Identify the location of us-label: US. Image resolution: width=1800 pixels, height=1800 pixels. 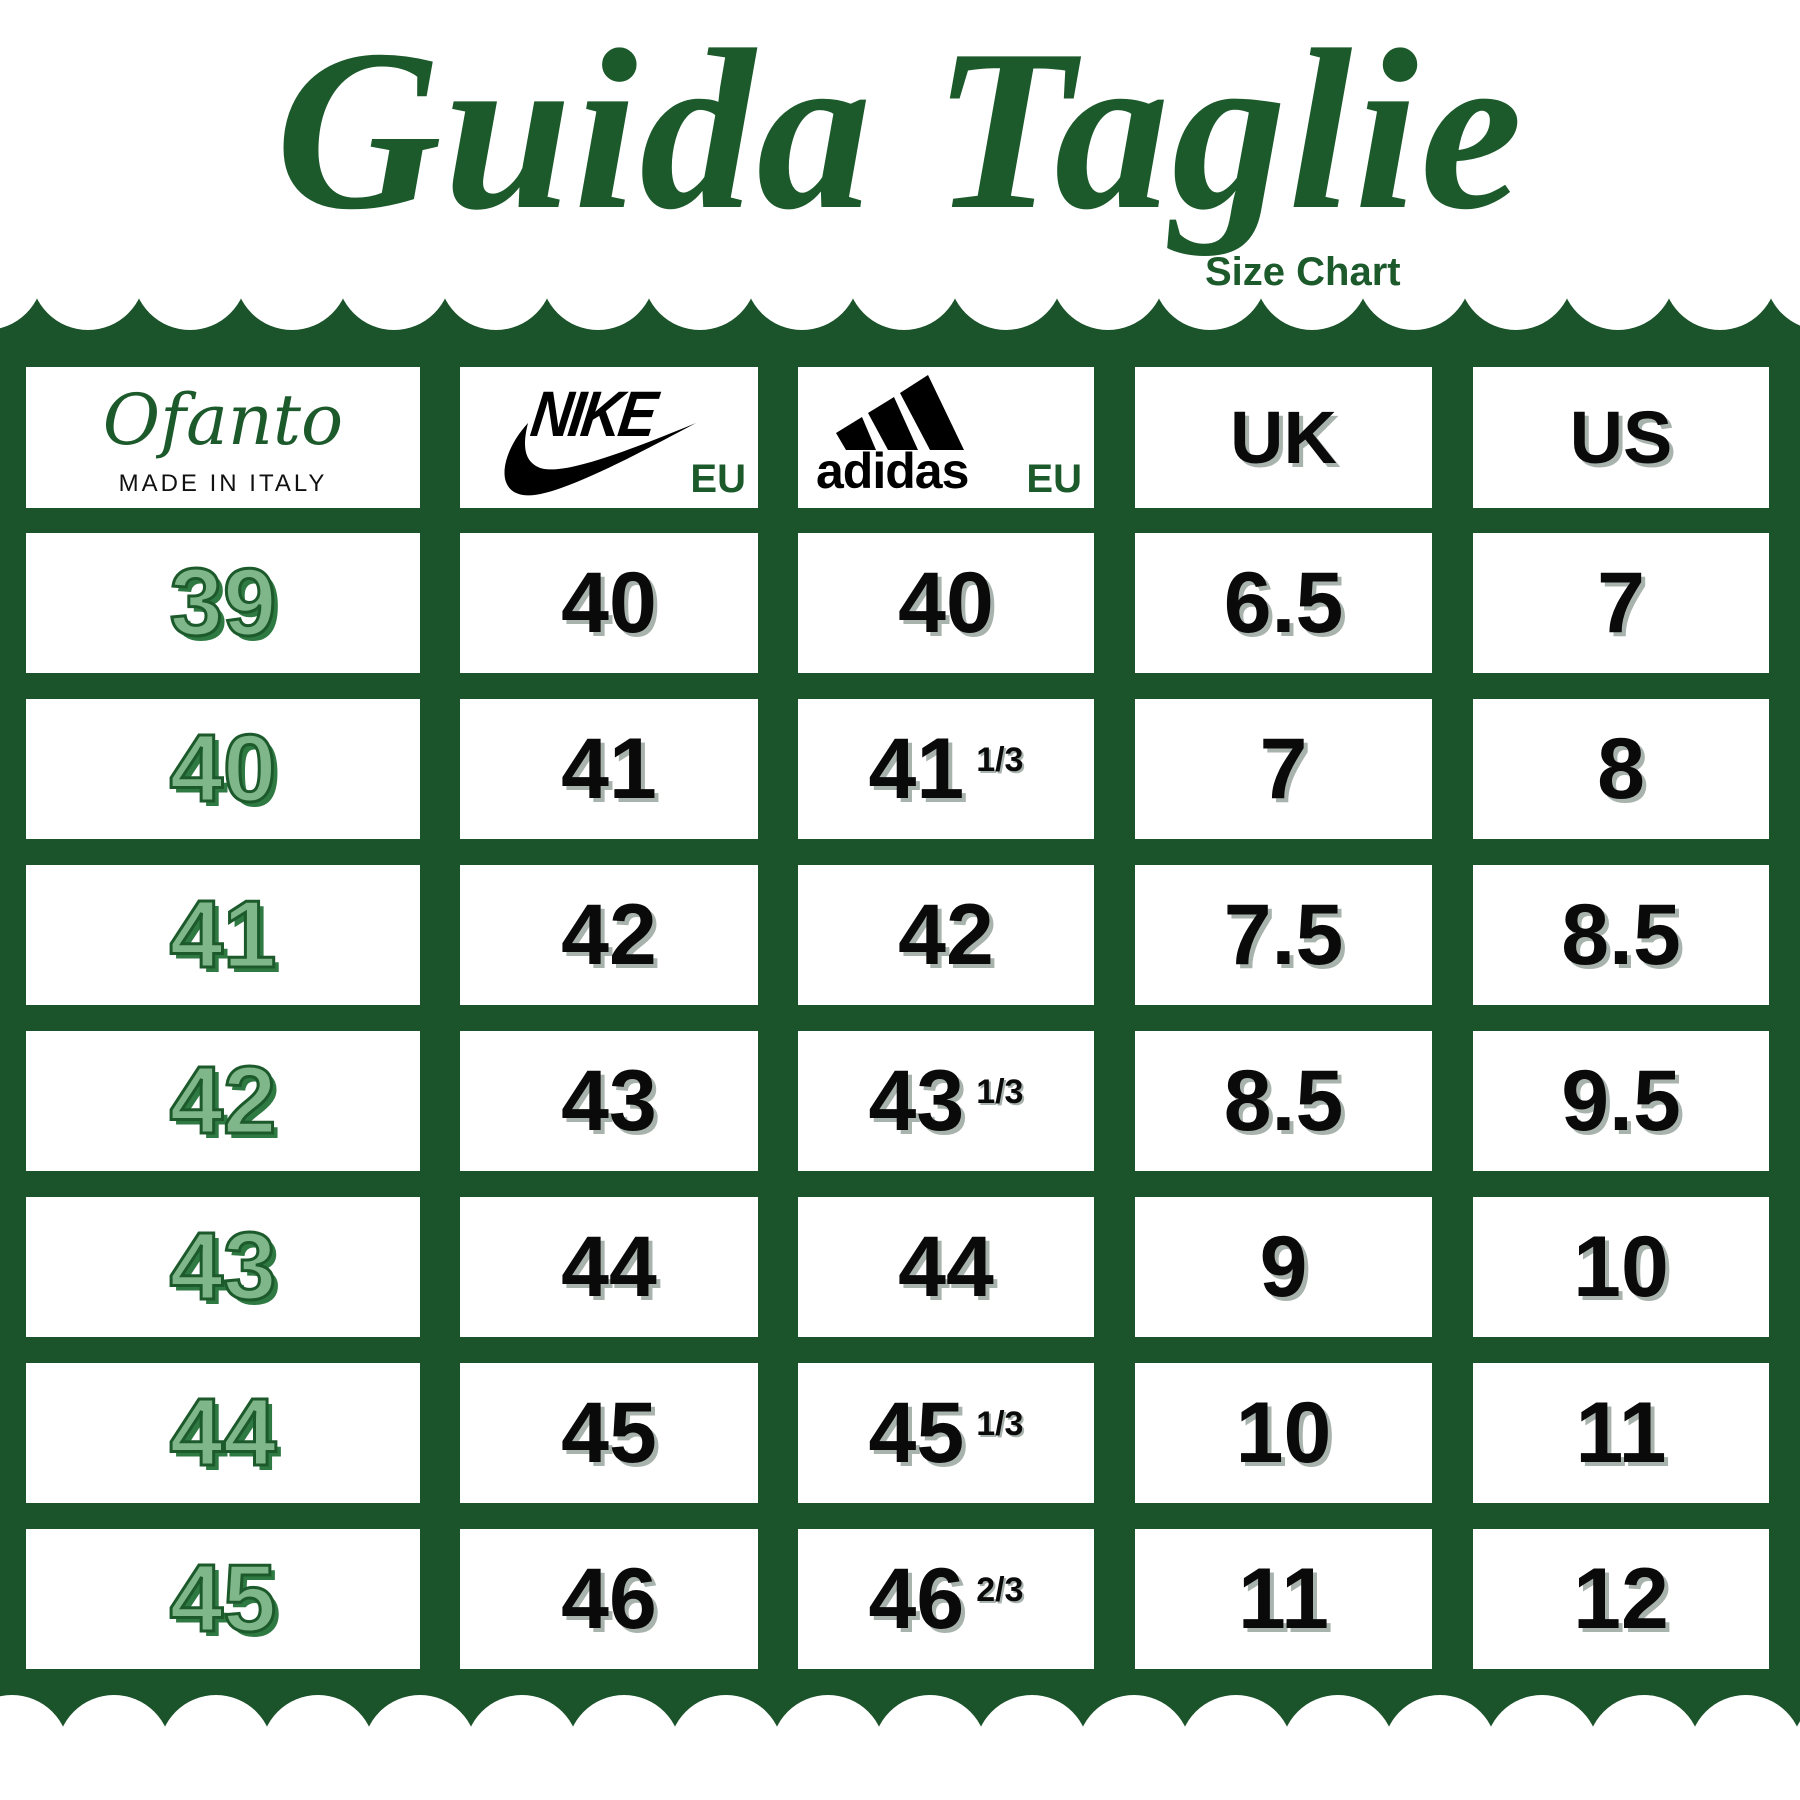
(1621, 437).